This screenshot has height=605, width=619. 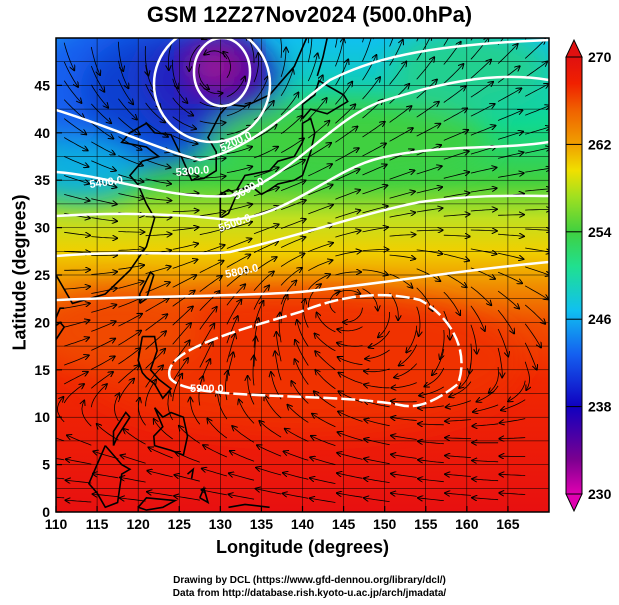 What do you see at coordinates (42, 180) in the screenshot?
I see `y-tick-label: 35` at bounding box center [42, 180].